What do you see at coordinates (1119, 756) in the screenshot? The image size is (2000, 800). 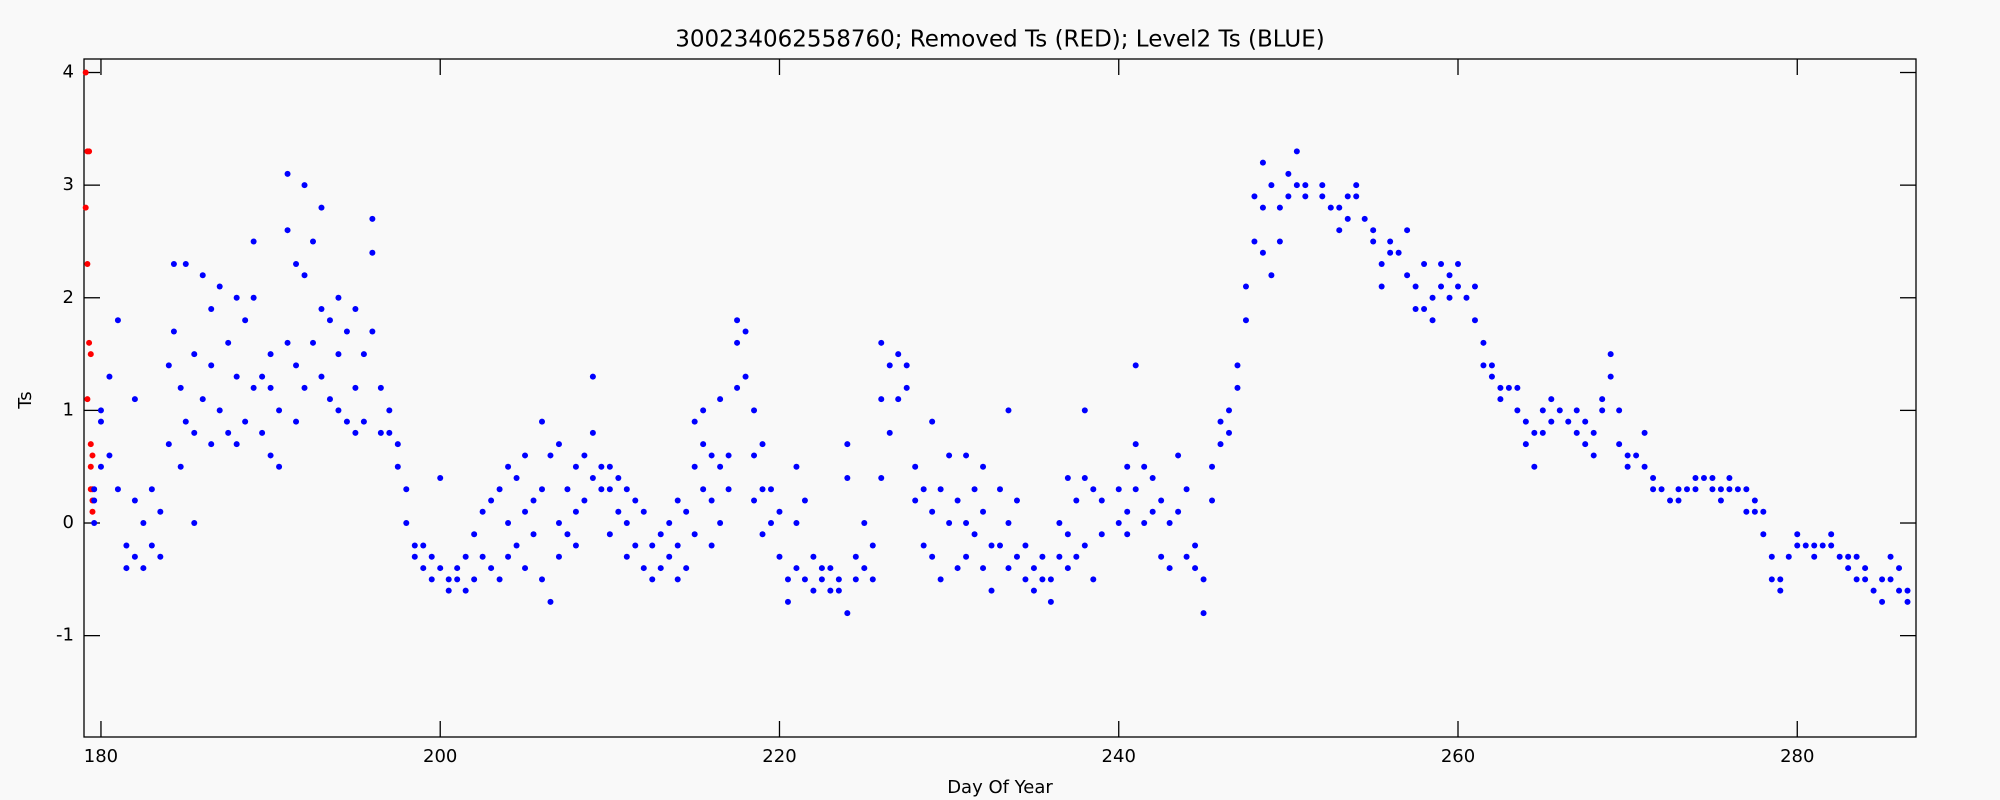 I see `x-tick-label: 240` at bounding box center [1119, 756].